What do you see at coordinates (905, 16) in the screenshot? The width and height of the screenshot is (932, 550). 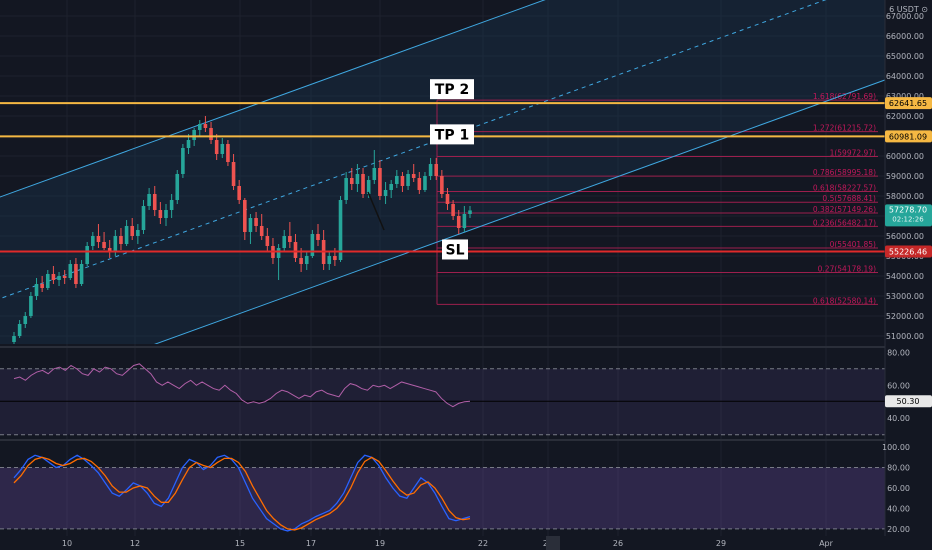 I see `price-tick-label: 67000.00` at bounding box center [905, 16].